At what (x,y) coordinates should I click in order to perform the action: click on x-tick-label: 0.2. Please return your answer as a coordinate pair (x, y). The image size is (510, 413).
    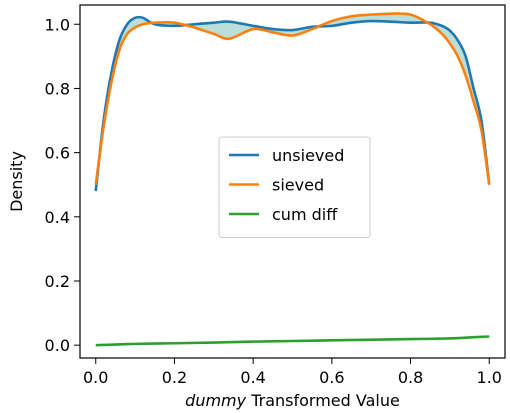
    Looking at the image, I should click on (174, 377).